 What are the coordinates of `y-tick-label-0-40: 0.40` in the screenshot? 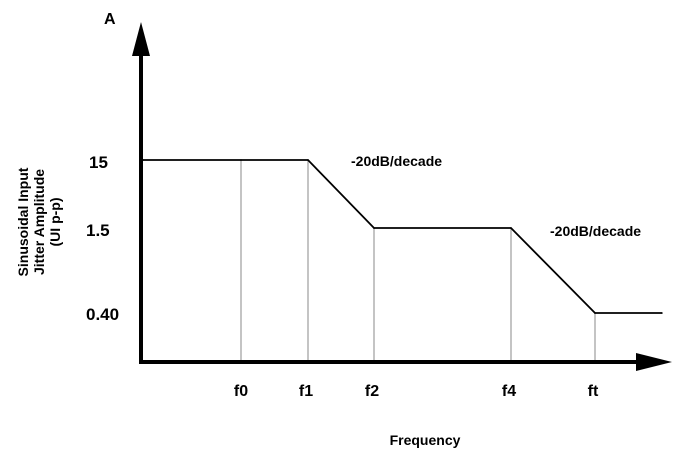 It's located at (102, 314).